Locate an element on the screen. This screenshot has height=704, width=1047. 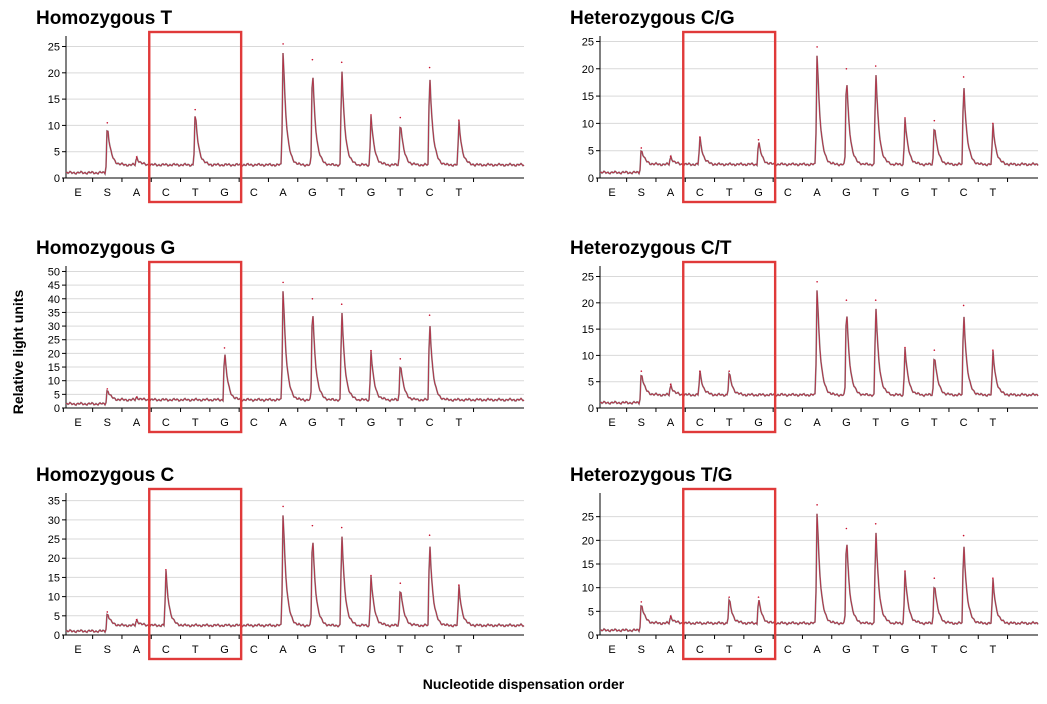
y-tick-label: 45 is located at coordinates (54, 286).